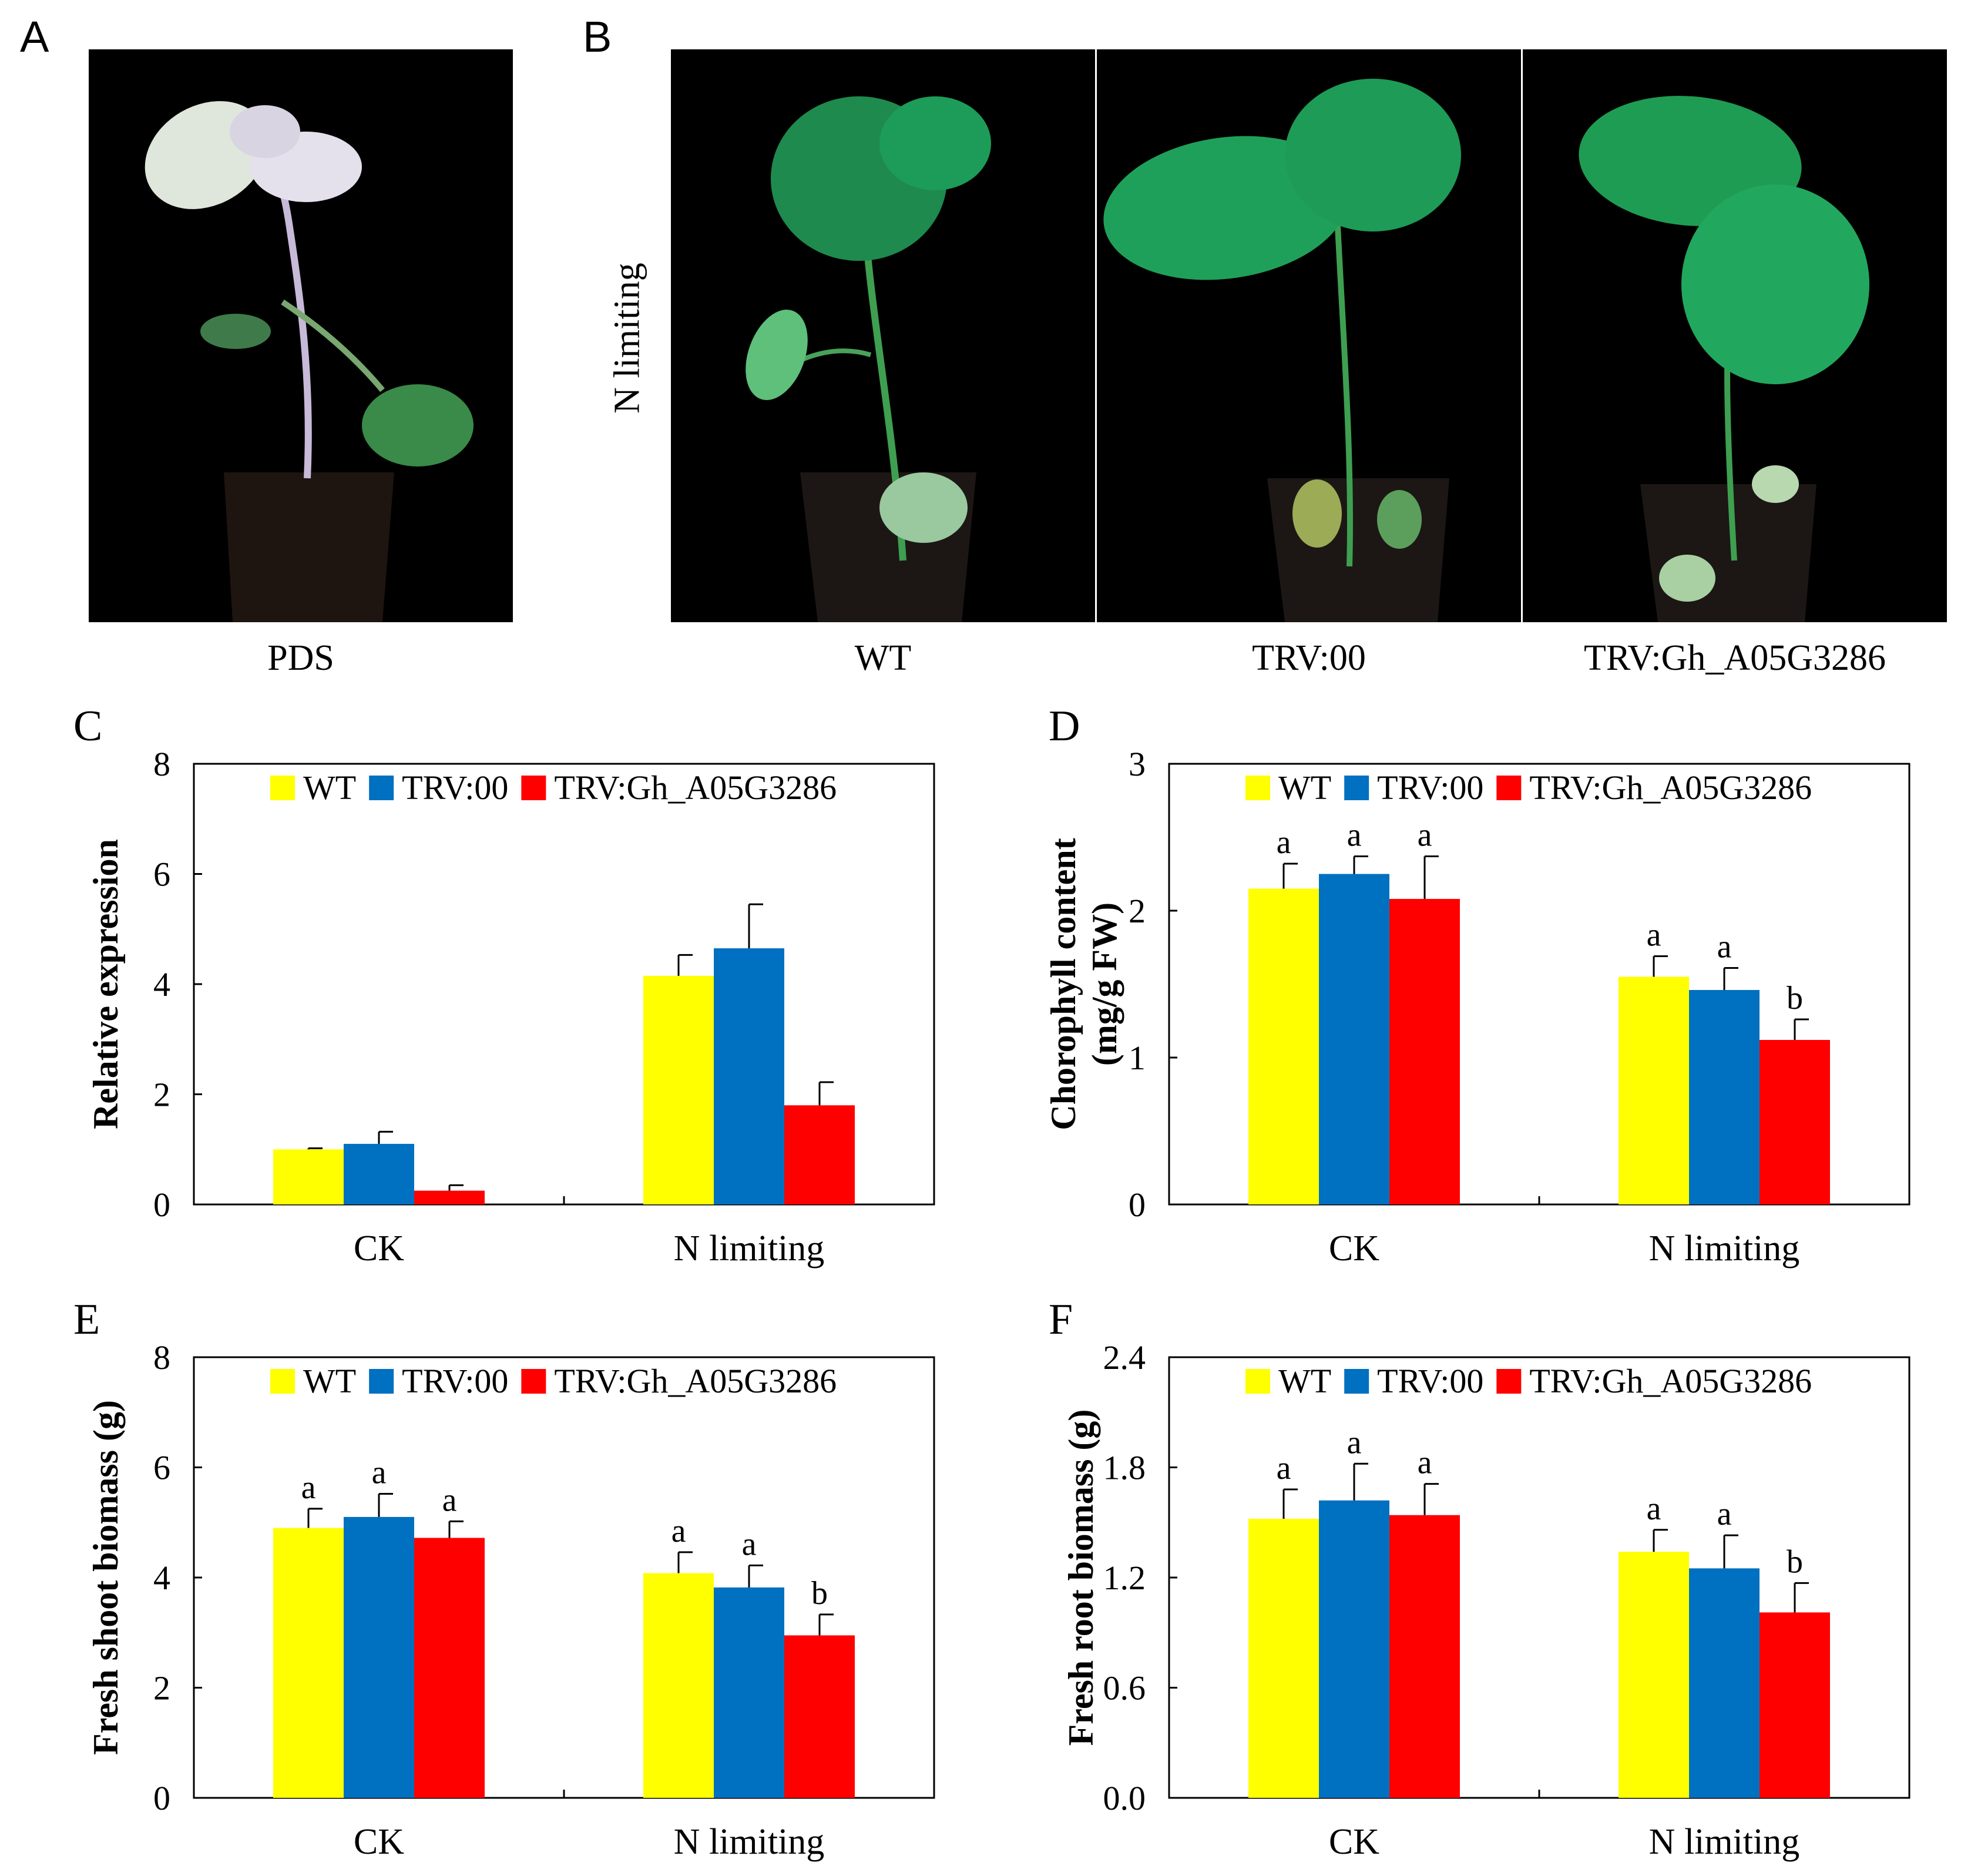 Image resolution: width=1971 pixels, height=1876 pixels. Describe the element at coordinates (1064, 726) in the screenshot. I see `panel-letter: D` at that location.